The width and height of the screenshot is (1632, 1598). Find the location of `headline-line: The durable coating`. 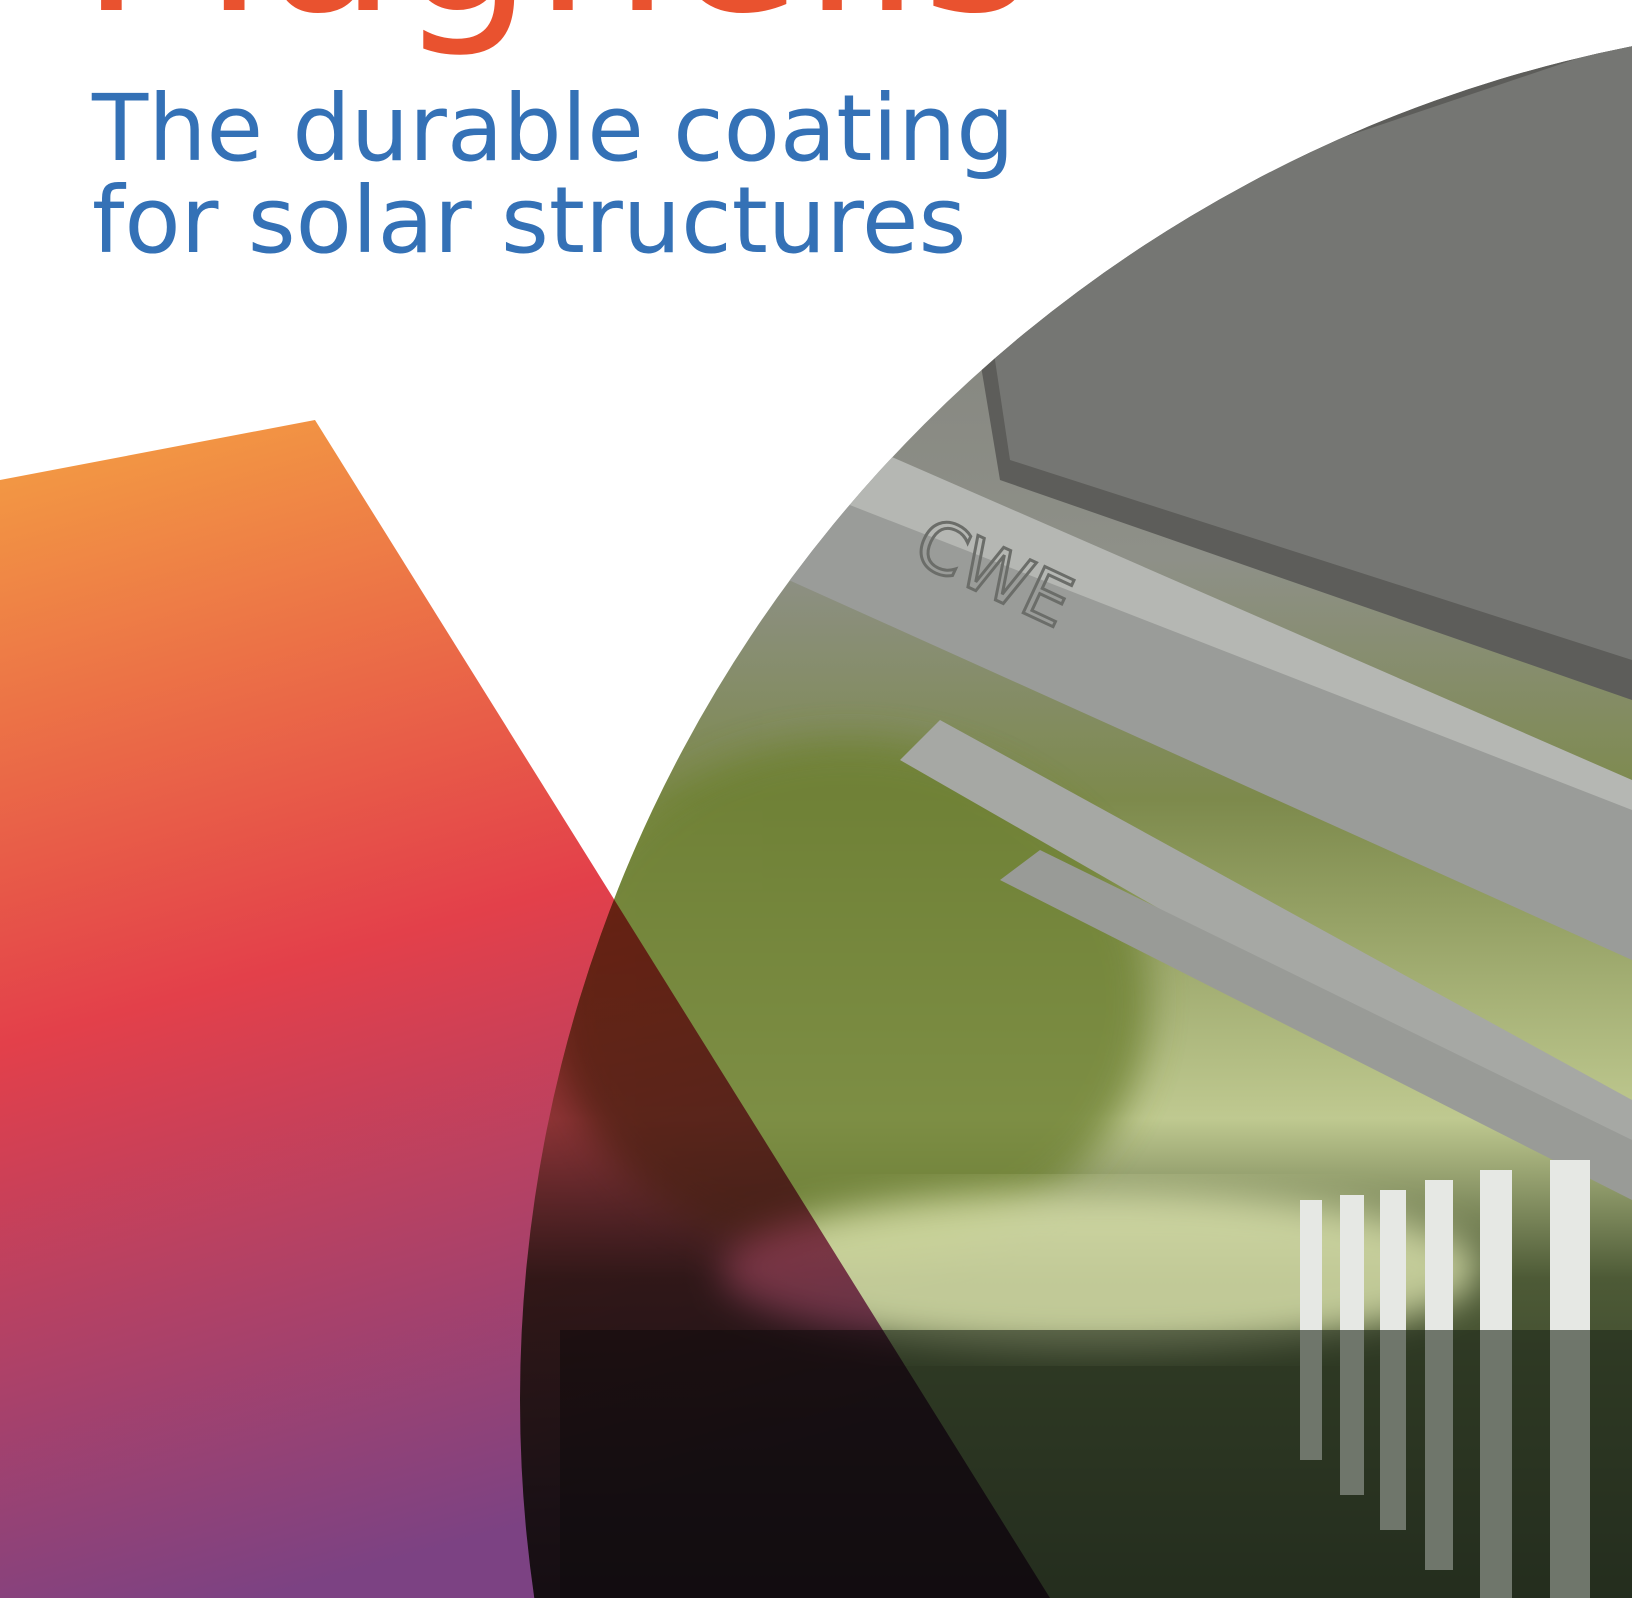

headline-line: The durable coating is located at coordinates (553, 128).